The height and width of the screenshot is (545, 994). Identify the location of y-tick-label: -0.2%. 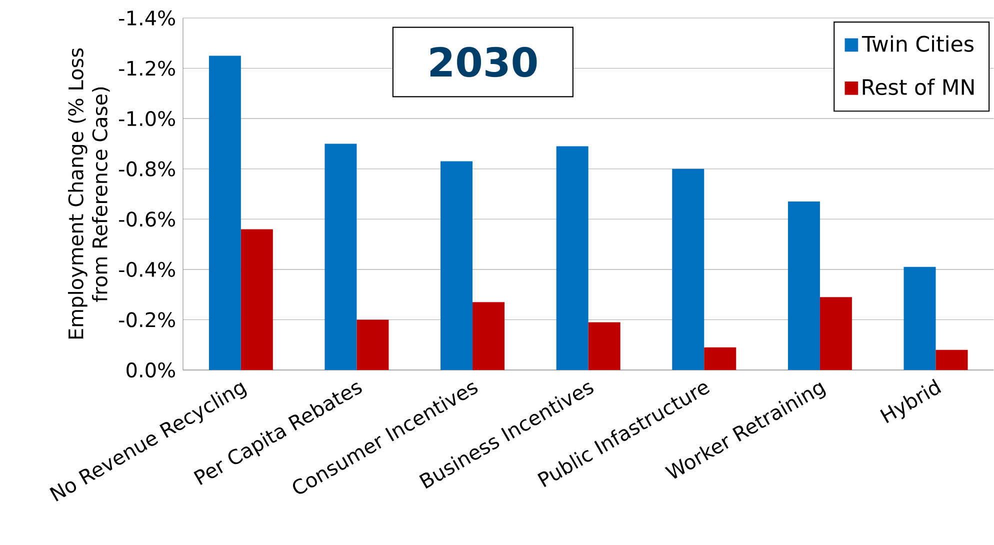
(147, 320).